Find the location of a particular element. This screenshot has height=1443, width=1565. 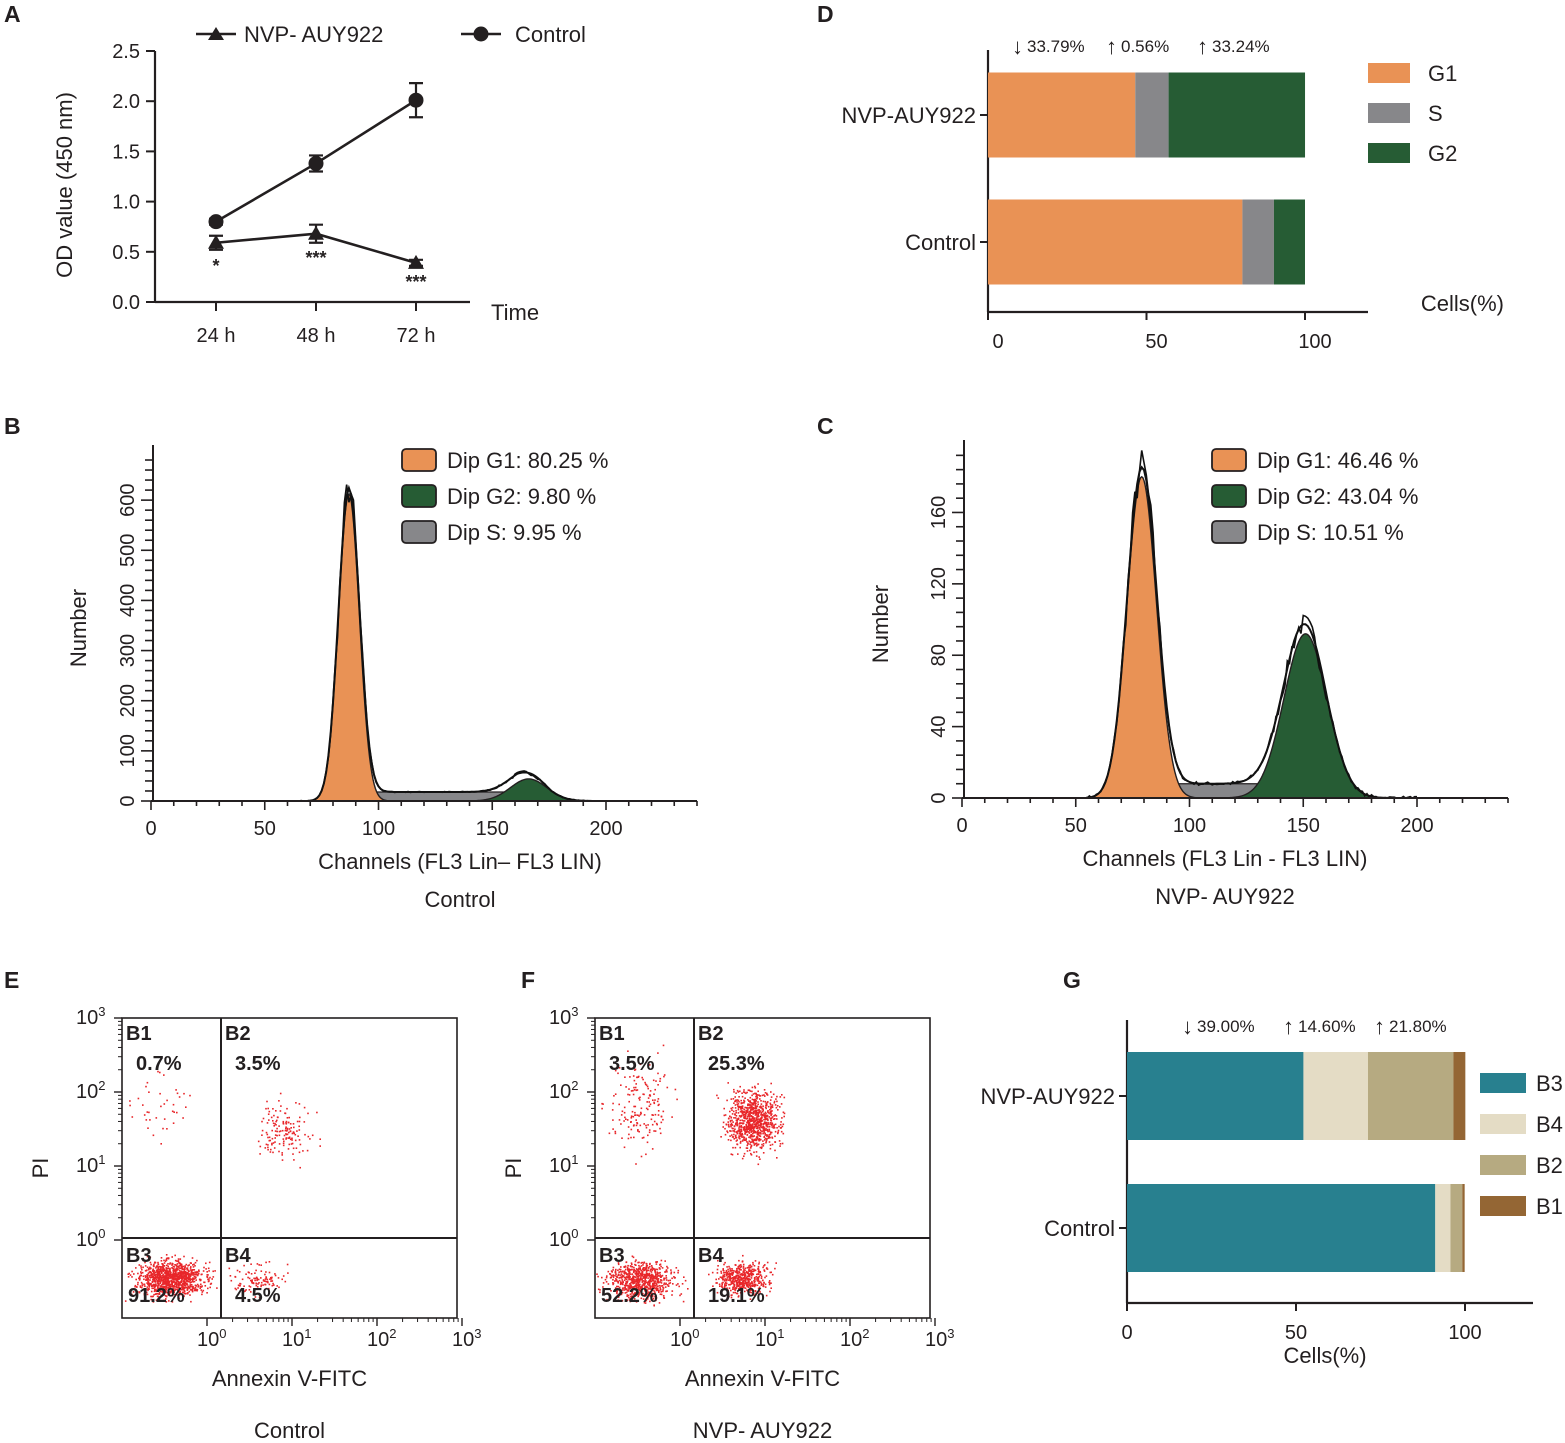

legend-label: S is located at coordinates (1435, 113).